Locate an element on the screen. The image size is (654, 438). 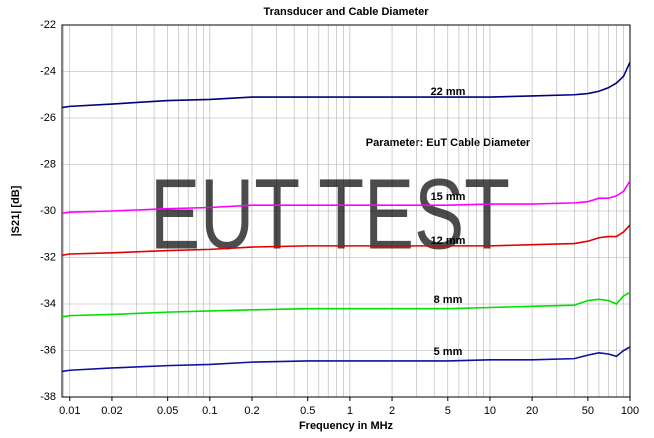
y-tick-label: -34 is located at coordinates (48, 304).